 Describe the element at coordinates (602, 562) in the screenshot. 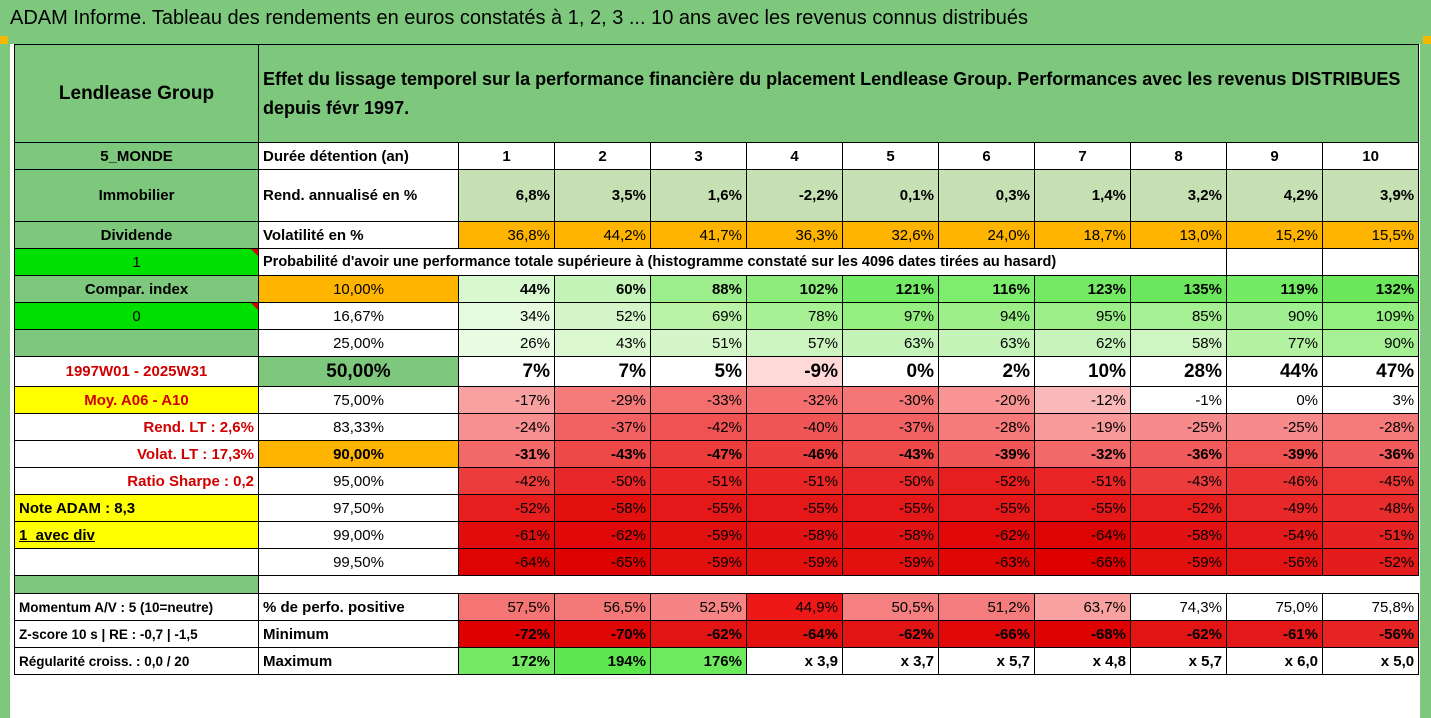

I see `probability-cell: -65%` at that location.